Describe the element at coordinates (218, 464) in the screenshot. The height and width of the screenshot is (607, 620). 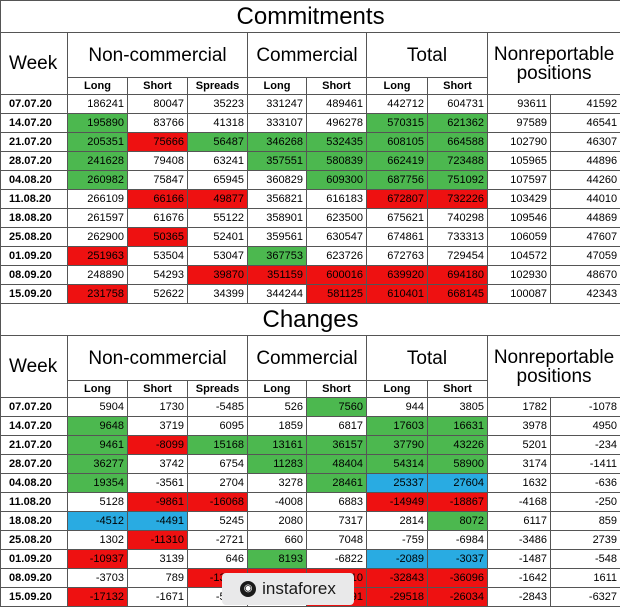
I see `value-cell: 6754` at that location.